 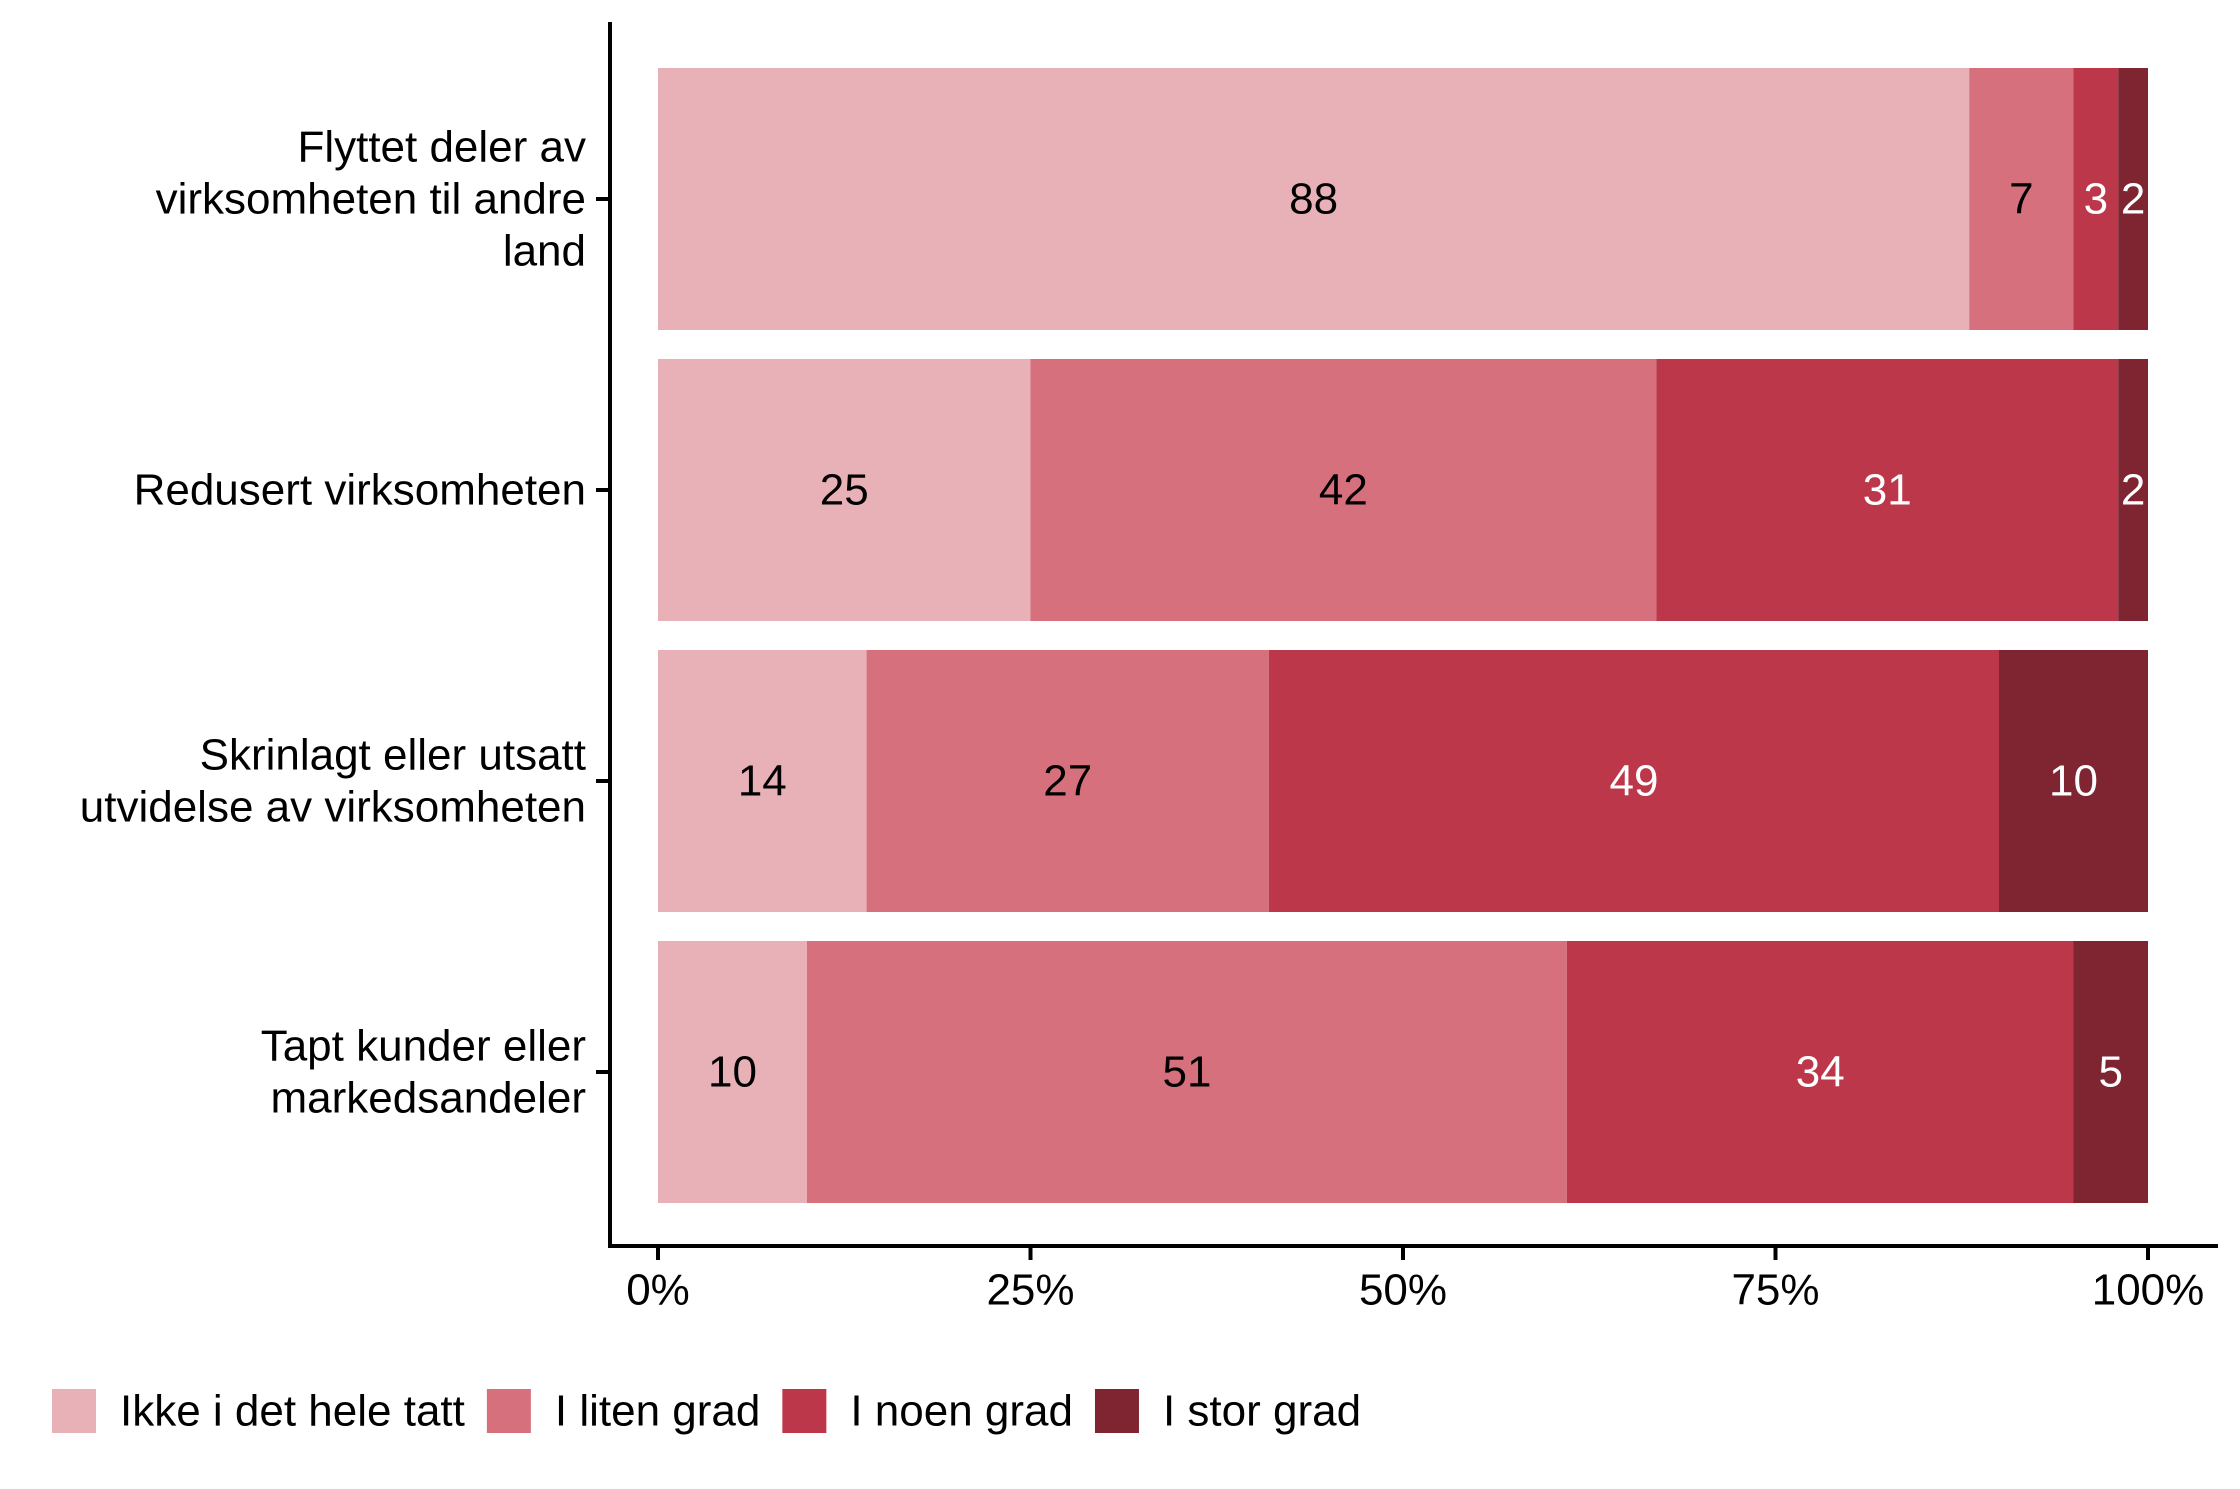 I want to click on y-tick-label: Skrinlagt eller utsatt, so click(x=393, y=755).